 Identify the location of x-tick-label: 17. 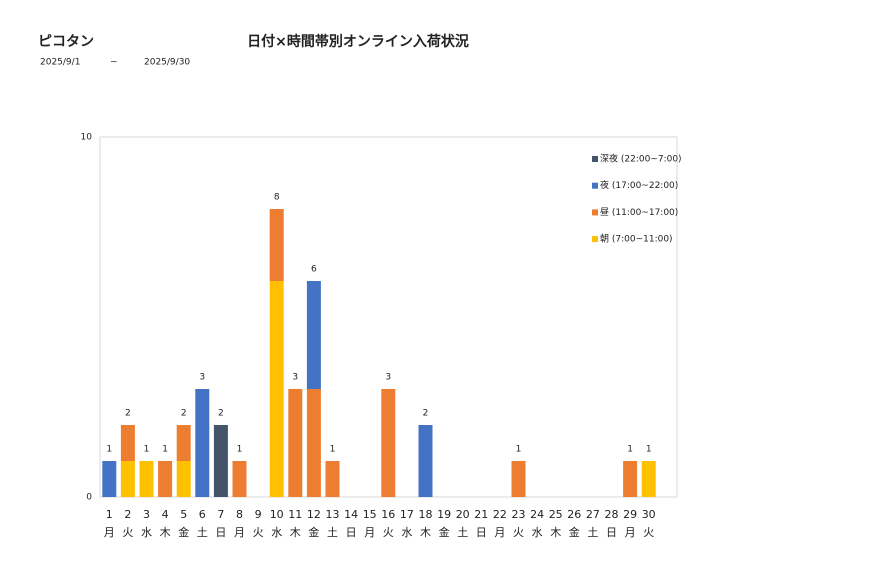
(407, 514).